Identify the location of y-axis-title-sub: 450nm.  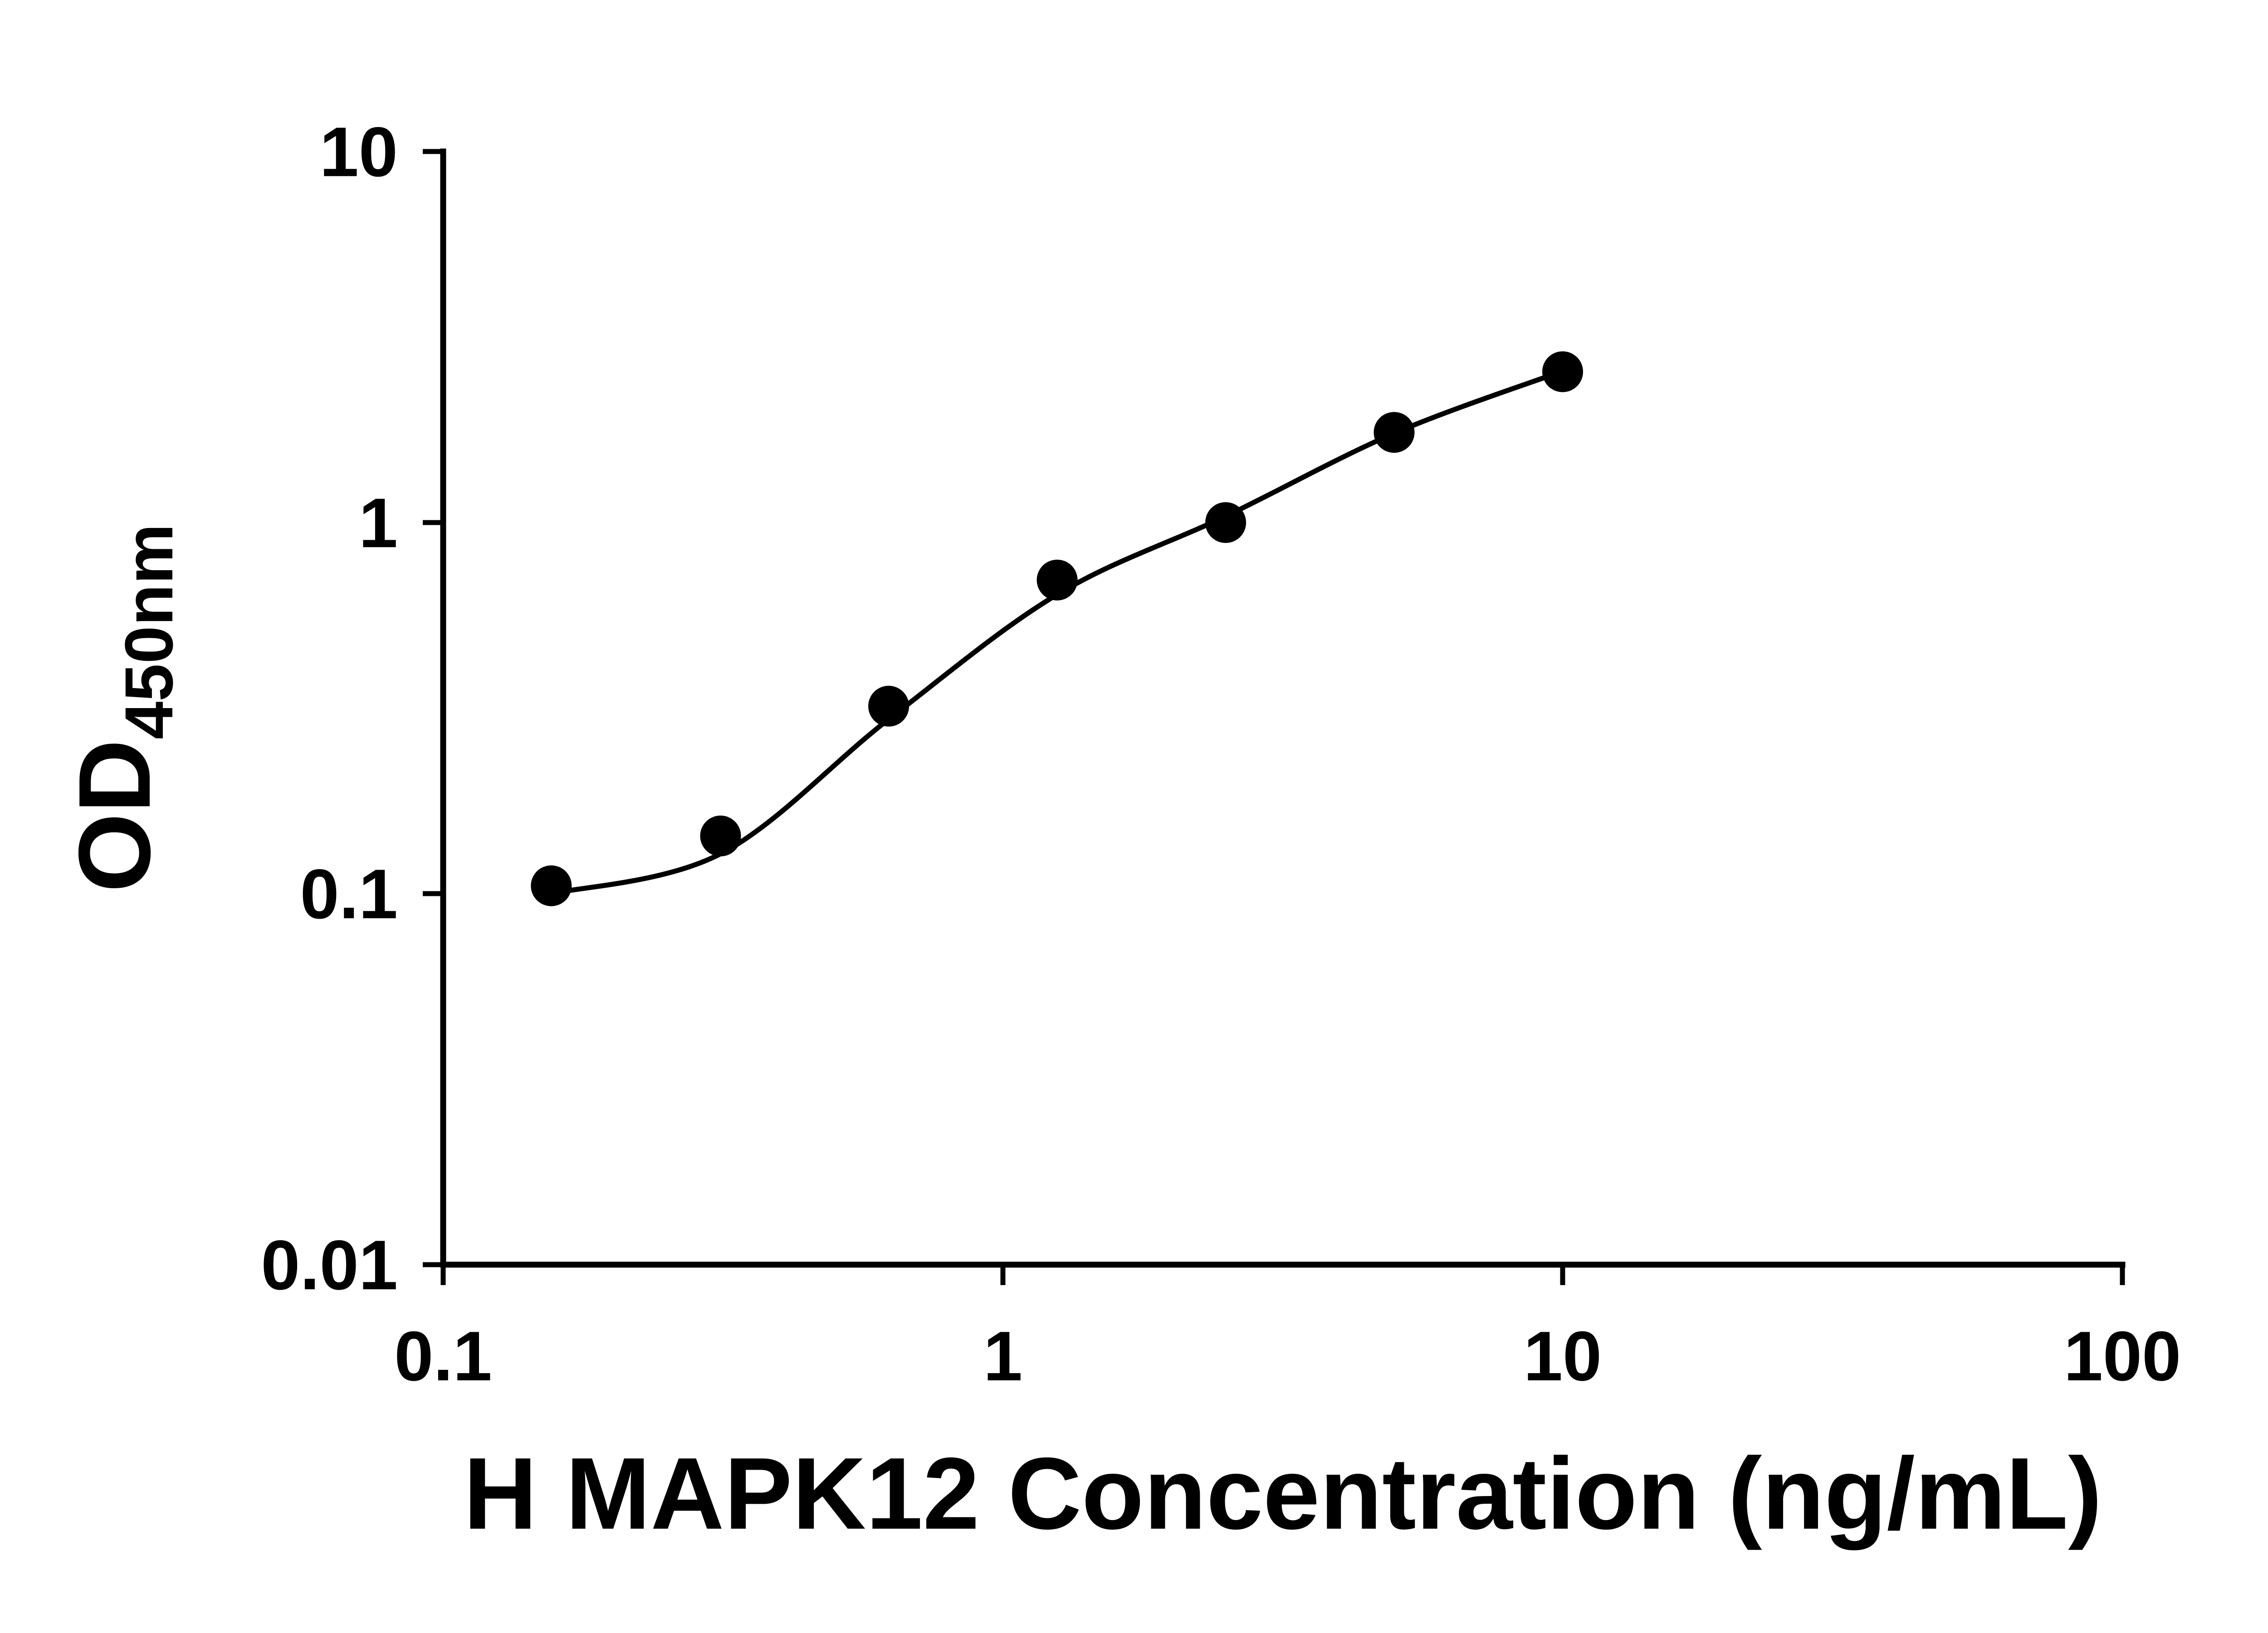
(149, 631).